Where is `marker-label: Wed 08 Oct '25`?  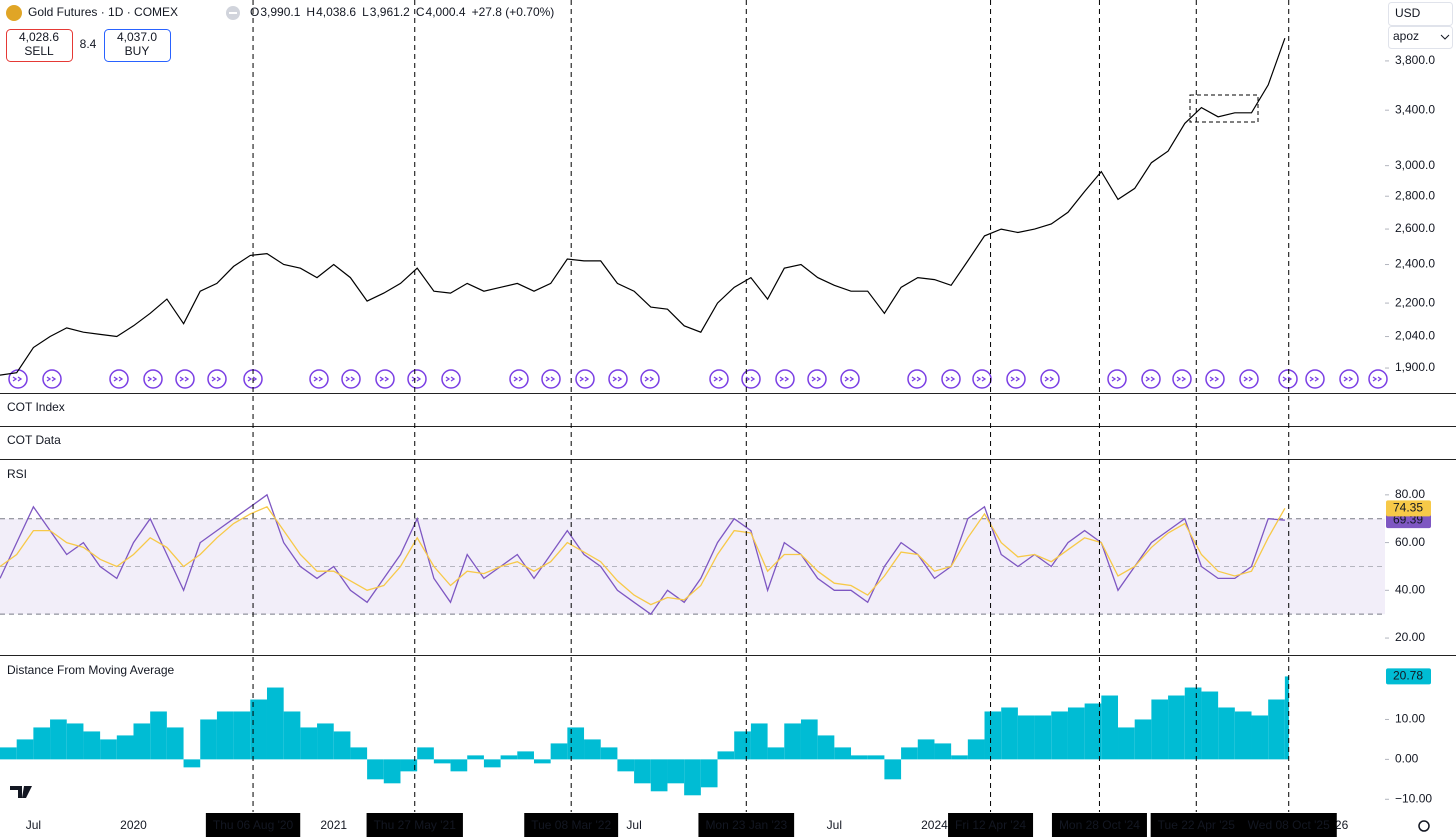 marker-label: Wed 08 Oct '25 is located at coordinates (1289, 825).